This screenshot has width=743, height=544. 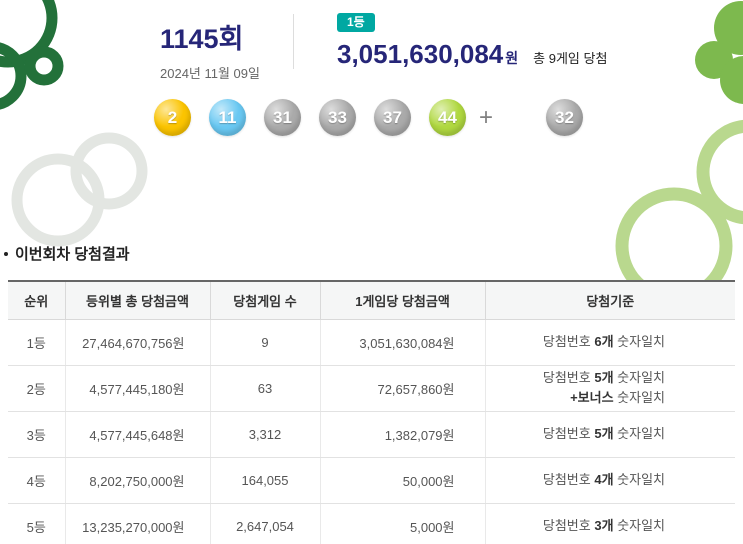 What do you see at coordinates (392, 117) in the screenshot?
I see `winning-ball: 37` at bounding box center [392, 117].